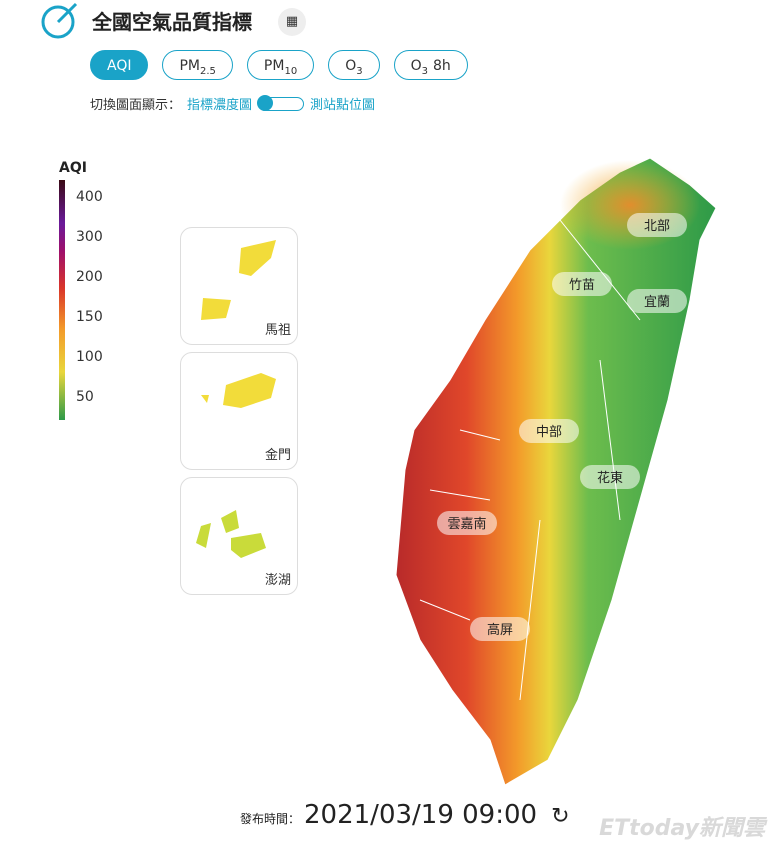 This screenshot has width=773, height=842. I want to click on footer: 發布時間： 2021/03/19 09:00 ↻, so click(405, 815).